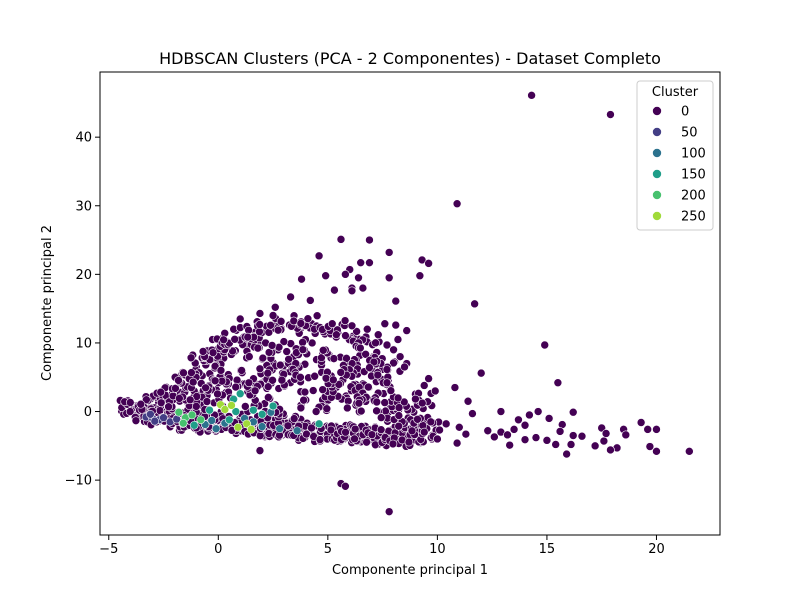 This screenshot has width=800, height=600. I want to click on y-tick-label: 0, so click(88, 412).